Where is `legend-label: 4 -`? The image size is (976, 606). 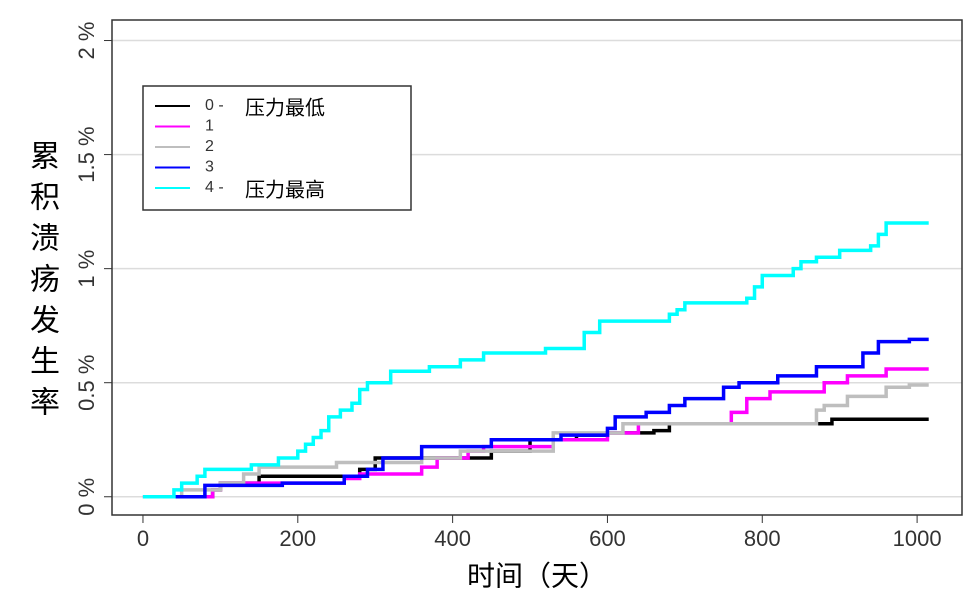
legend-label: 4 - is located at coordinates (214, 187).